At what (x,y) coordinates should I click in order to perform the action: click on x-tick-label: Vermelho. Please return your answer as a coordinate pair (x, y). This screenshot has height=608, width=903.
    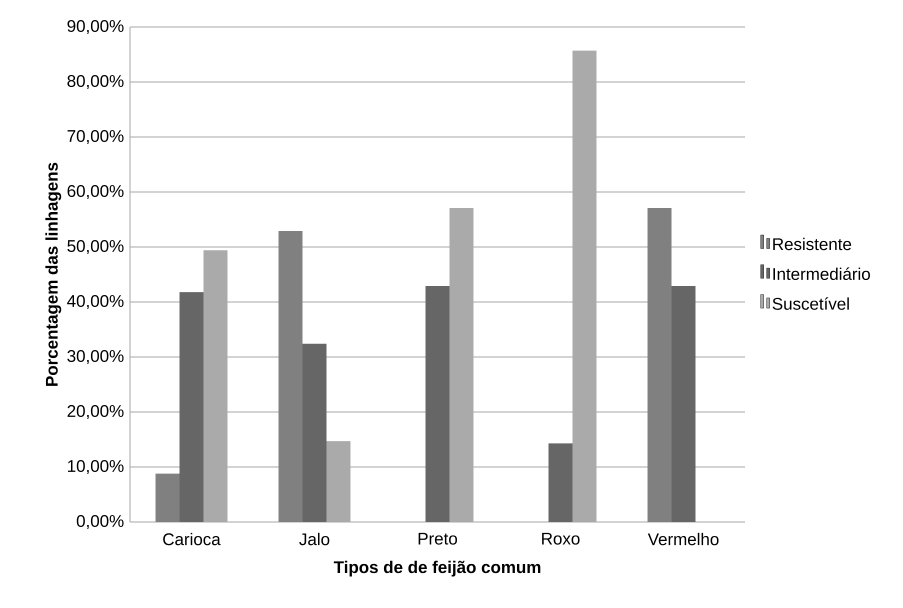
    Looking at the image, I should click on (683, 539).